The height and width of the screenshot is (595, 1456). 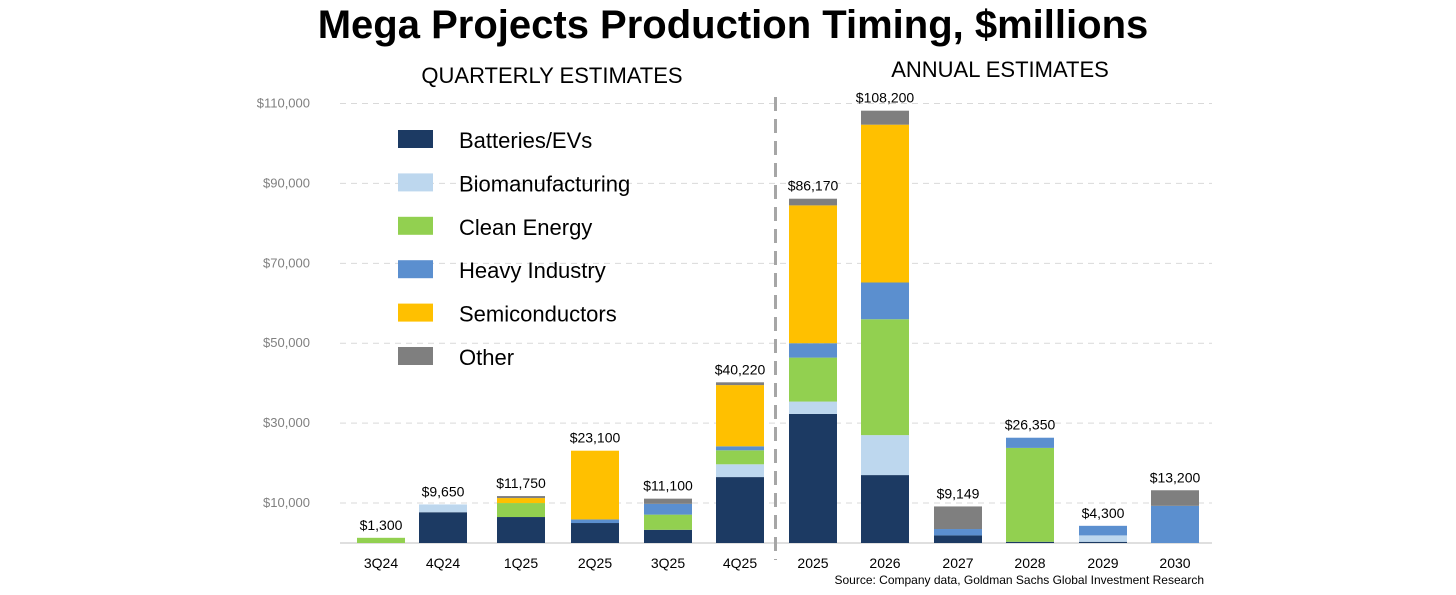 I want to click on x-tick-label: 3Q24, so click(x=381, y=563).